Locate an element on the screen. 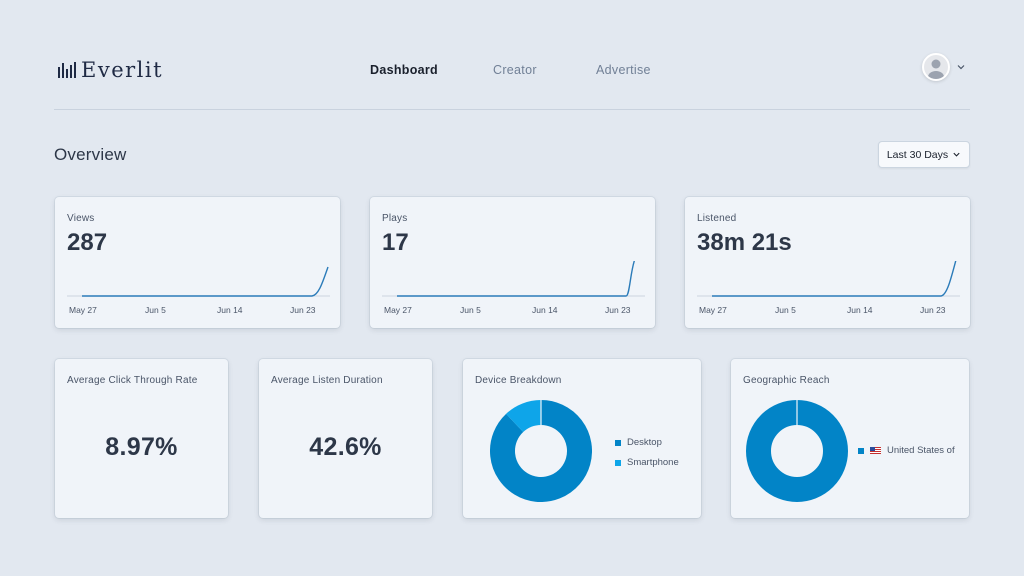 The height and width of the screenshot is (576, 1024). donut-slice-smartphone is located at coordinates (524, 416).